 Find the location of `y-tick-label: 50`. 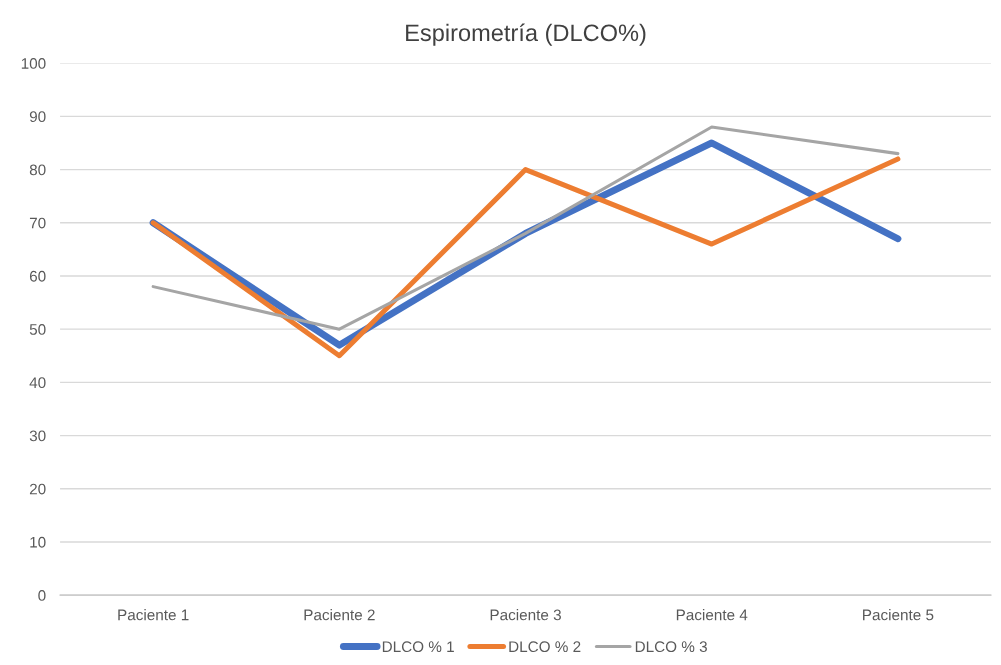

y-tick-label: 50 is located at coordinates (37, 329).